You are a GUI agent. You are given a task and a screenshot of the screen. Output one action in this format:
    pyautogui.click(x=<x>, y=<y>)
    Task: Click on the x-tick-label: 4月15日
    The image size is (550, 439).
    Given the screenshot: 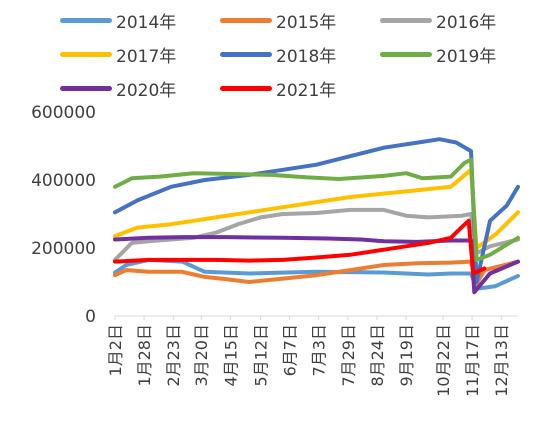 What is the action you would take?
    pyautogui.click(x=230, y=355)
    